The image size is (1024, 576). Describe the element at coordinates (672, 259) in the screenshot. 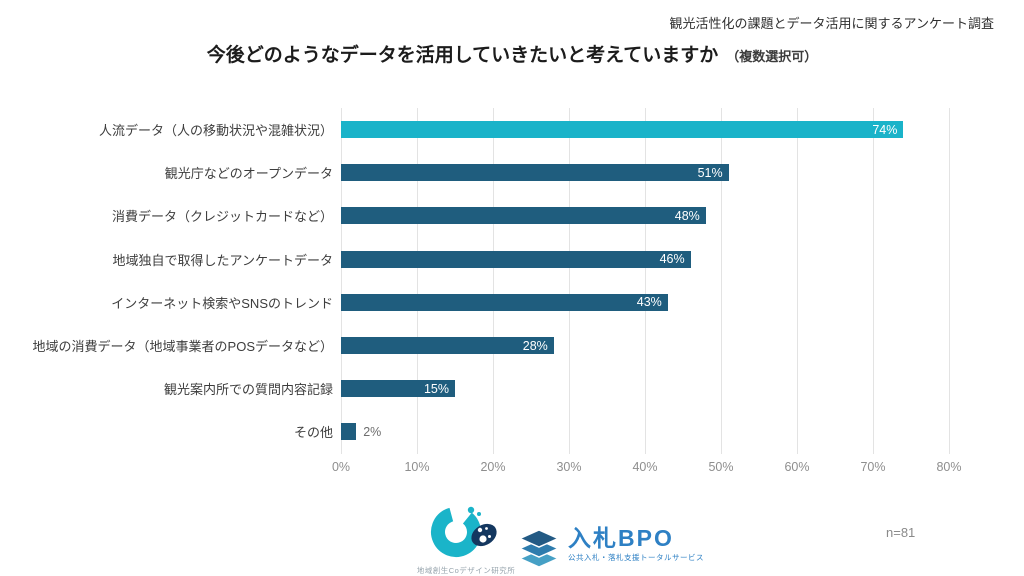

I see `value-label: 46%` at that location.